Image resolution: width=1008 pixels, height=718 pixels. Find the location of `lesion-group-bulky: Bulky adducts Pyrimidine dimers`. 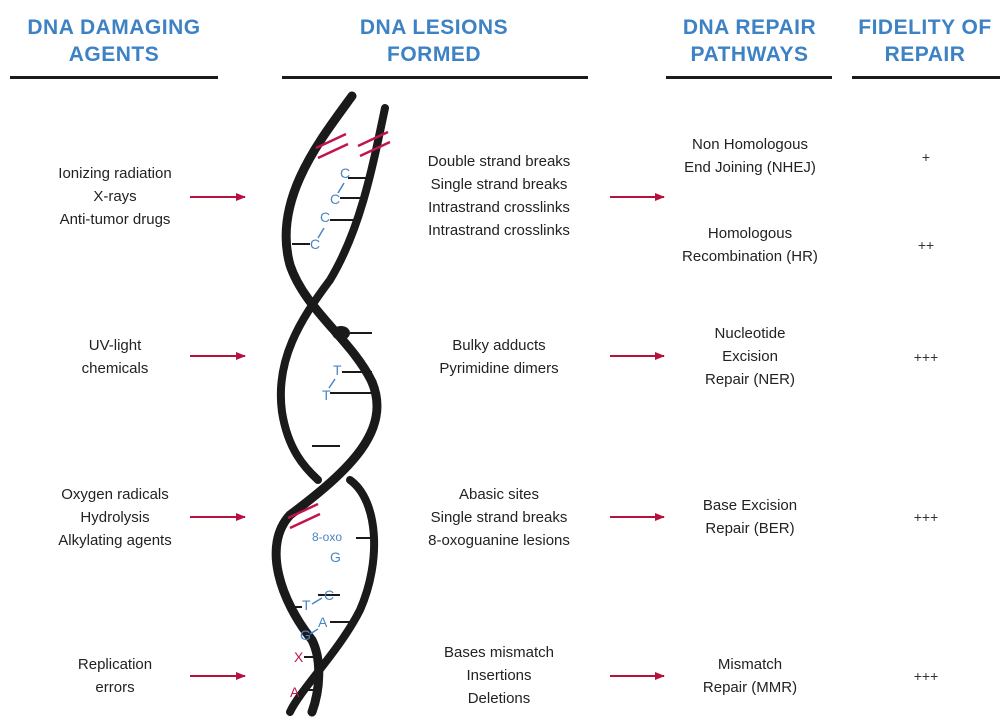

lesion-group-bulky: Bulky adducts Pyrimidine dimers is located at coordinates (499, 357).